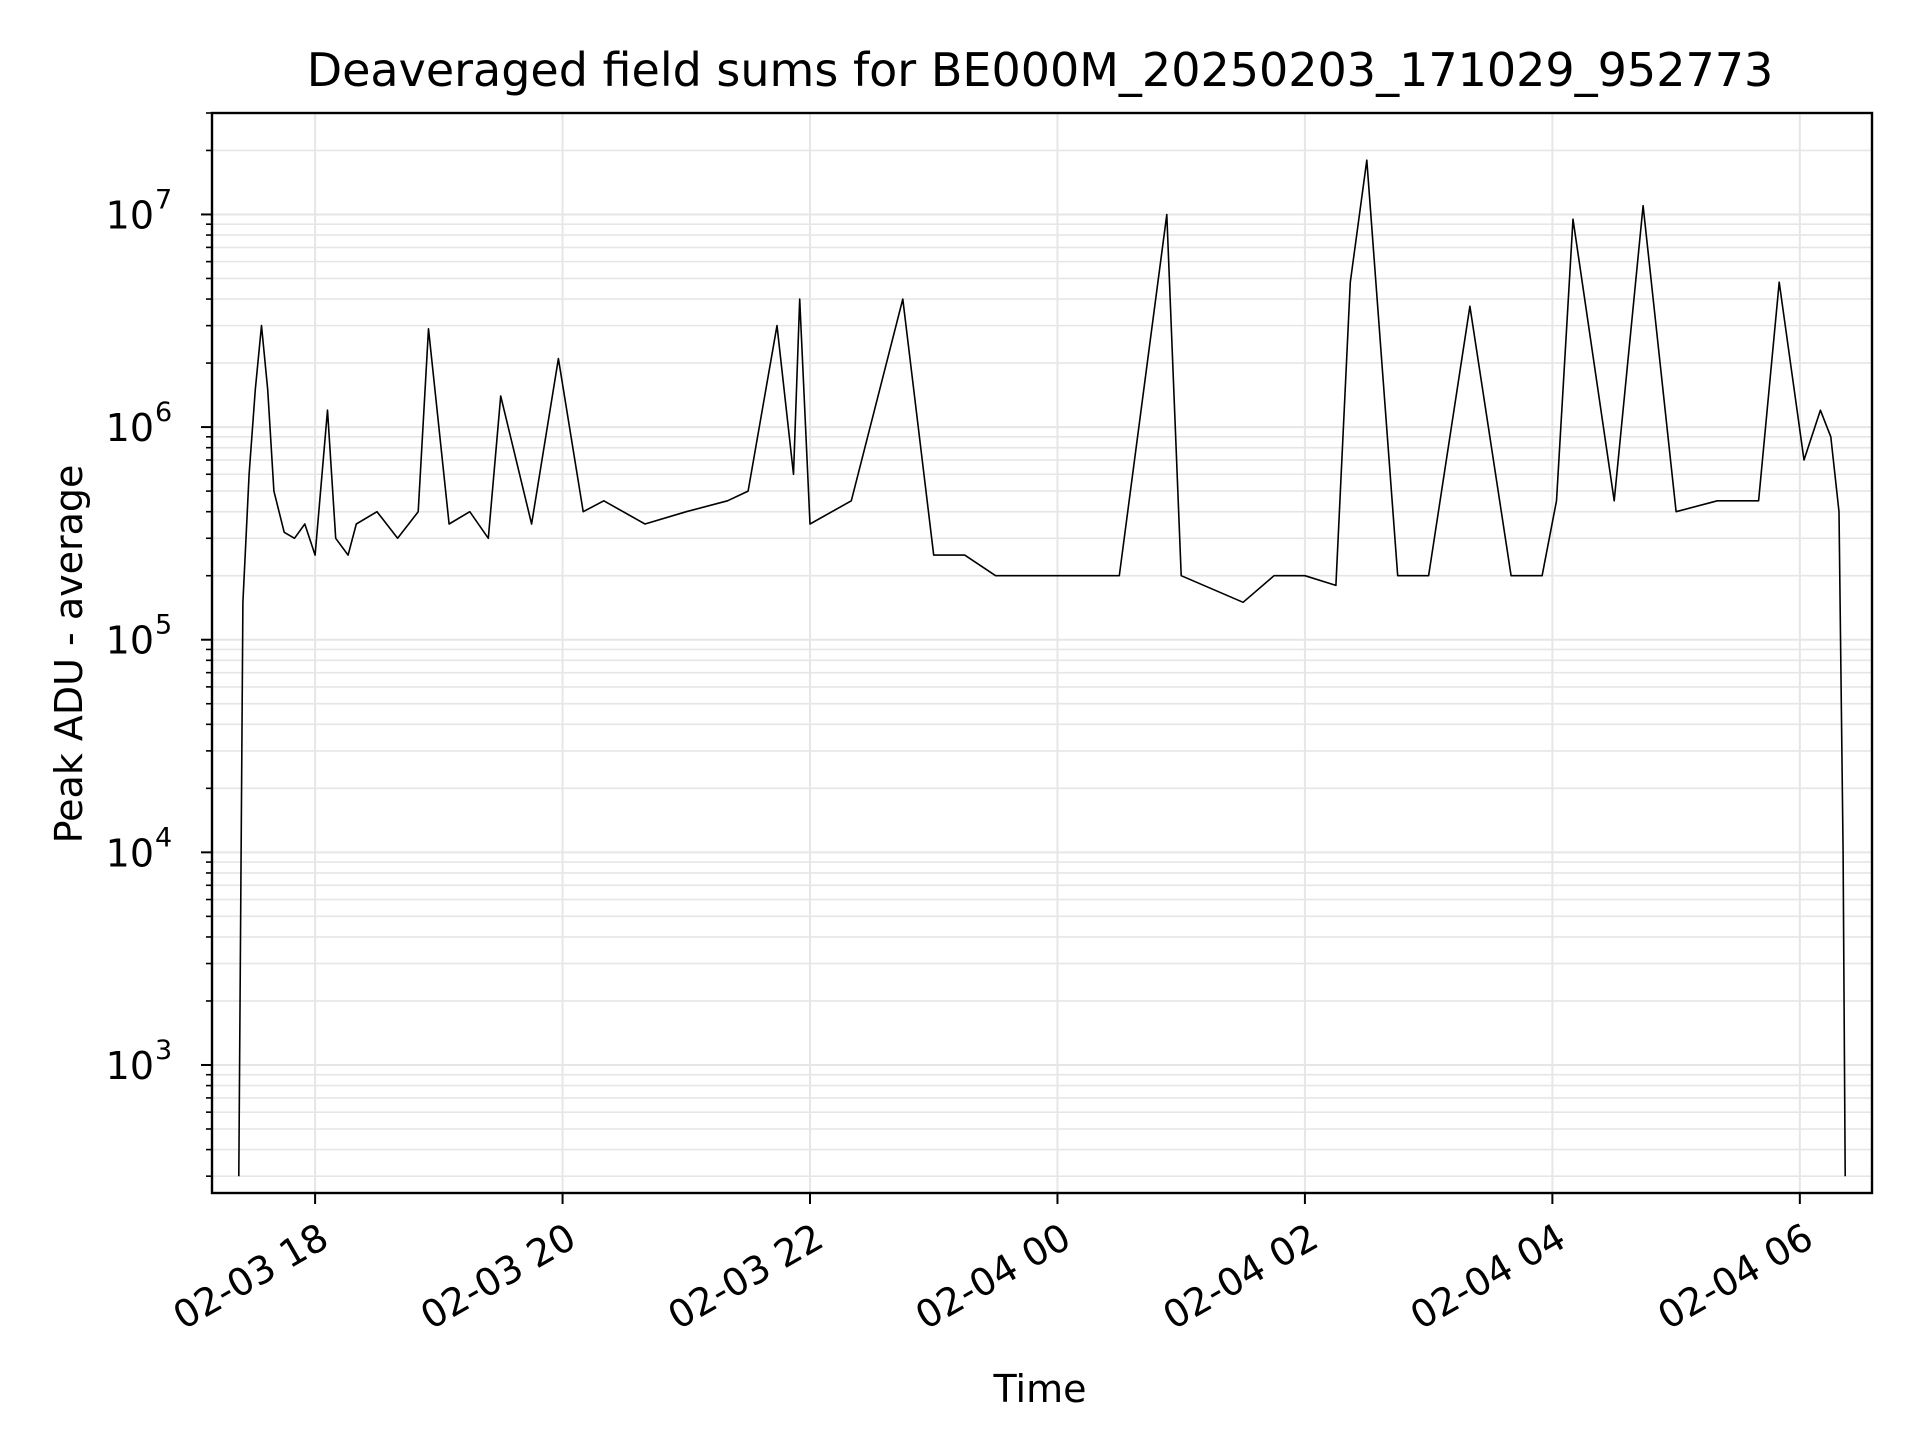  Describe the element at coordinates (1040, 1389) in the screenshot. I see `x-axis-label: Time` at that location.